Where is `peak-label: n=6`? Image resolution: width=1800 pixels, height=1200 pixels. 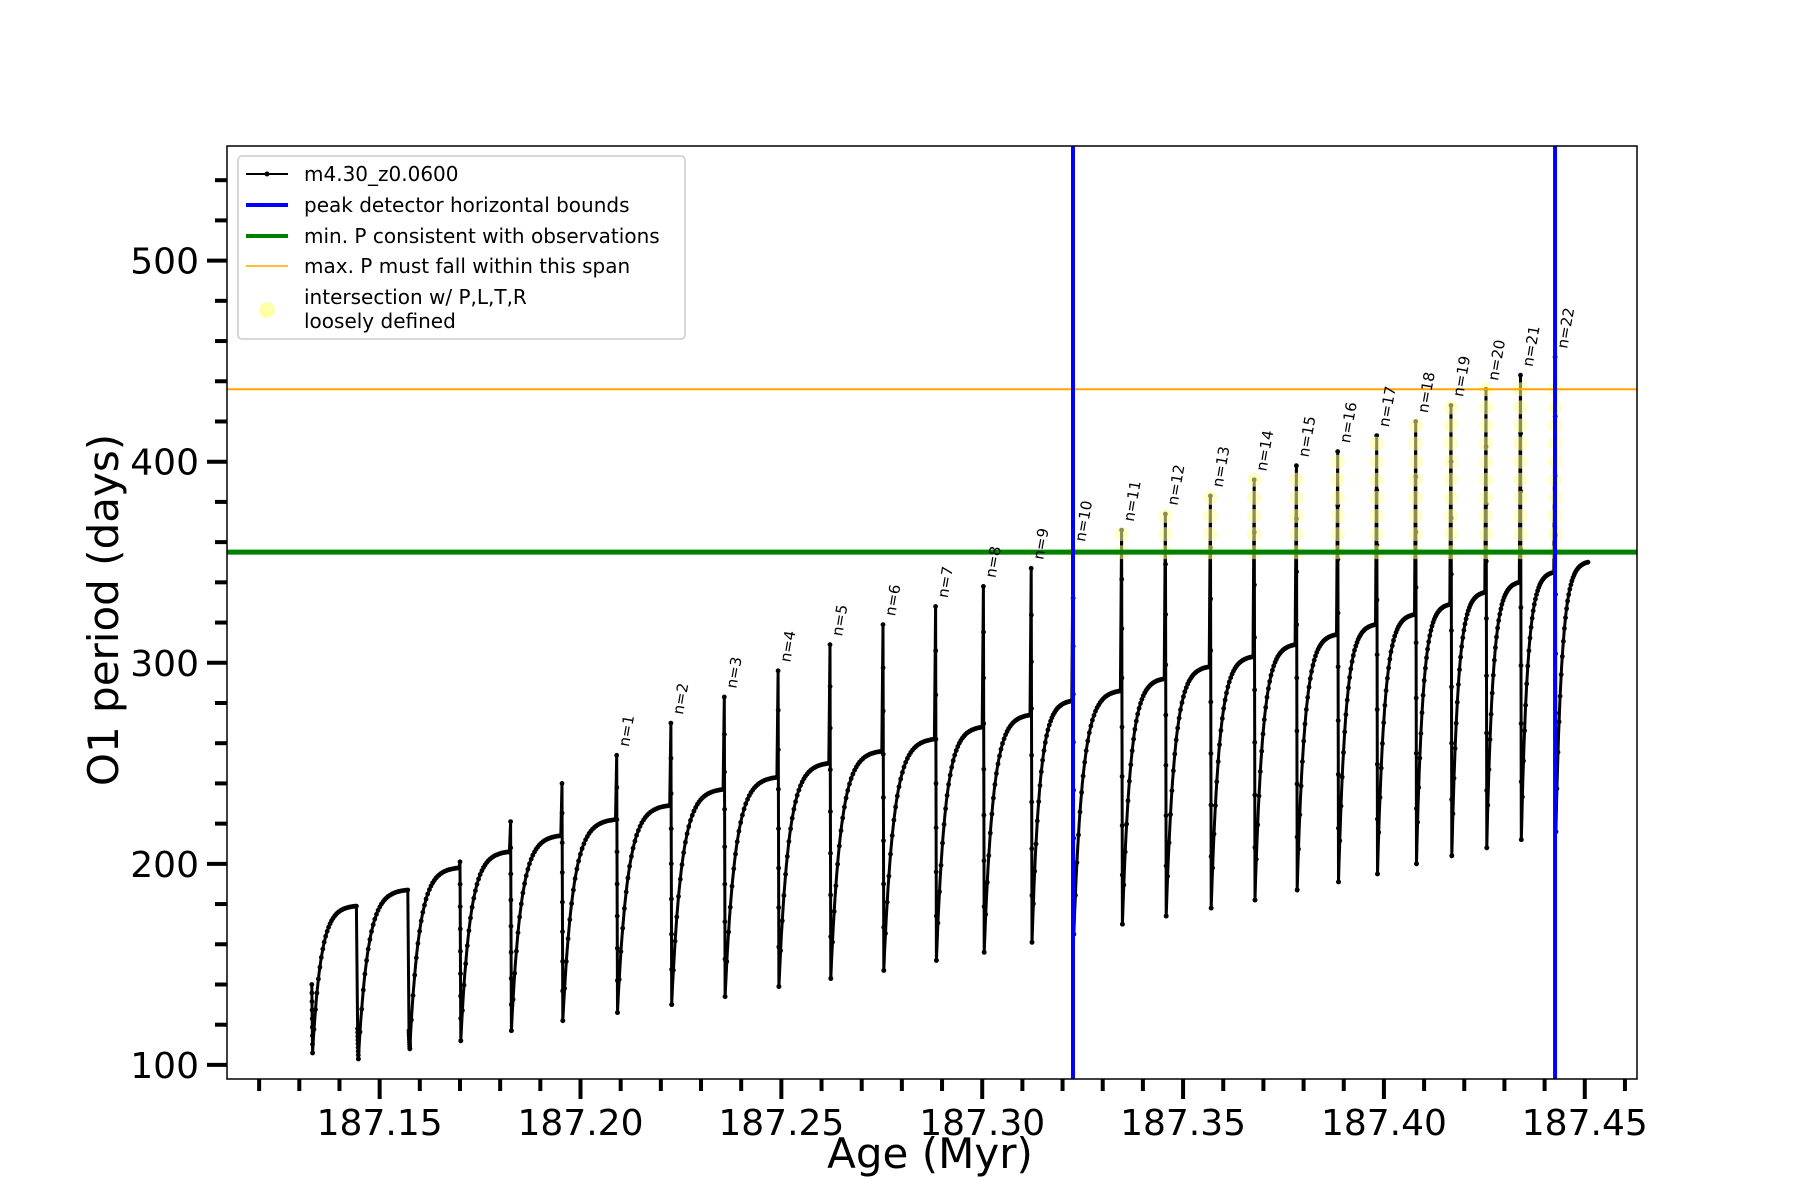
peak-label: n=6 is located at coordinates (892, 600).